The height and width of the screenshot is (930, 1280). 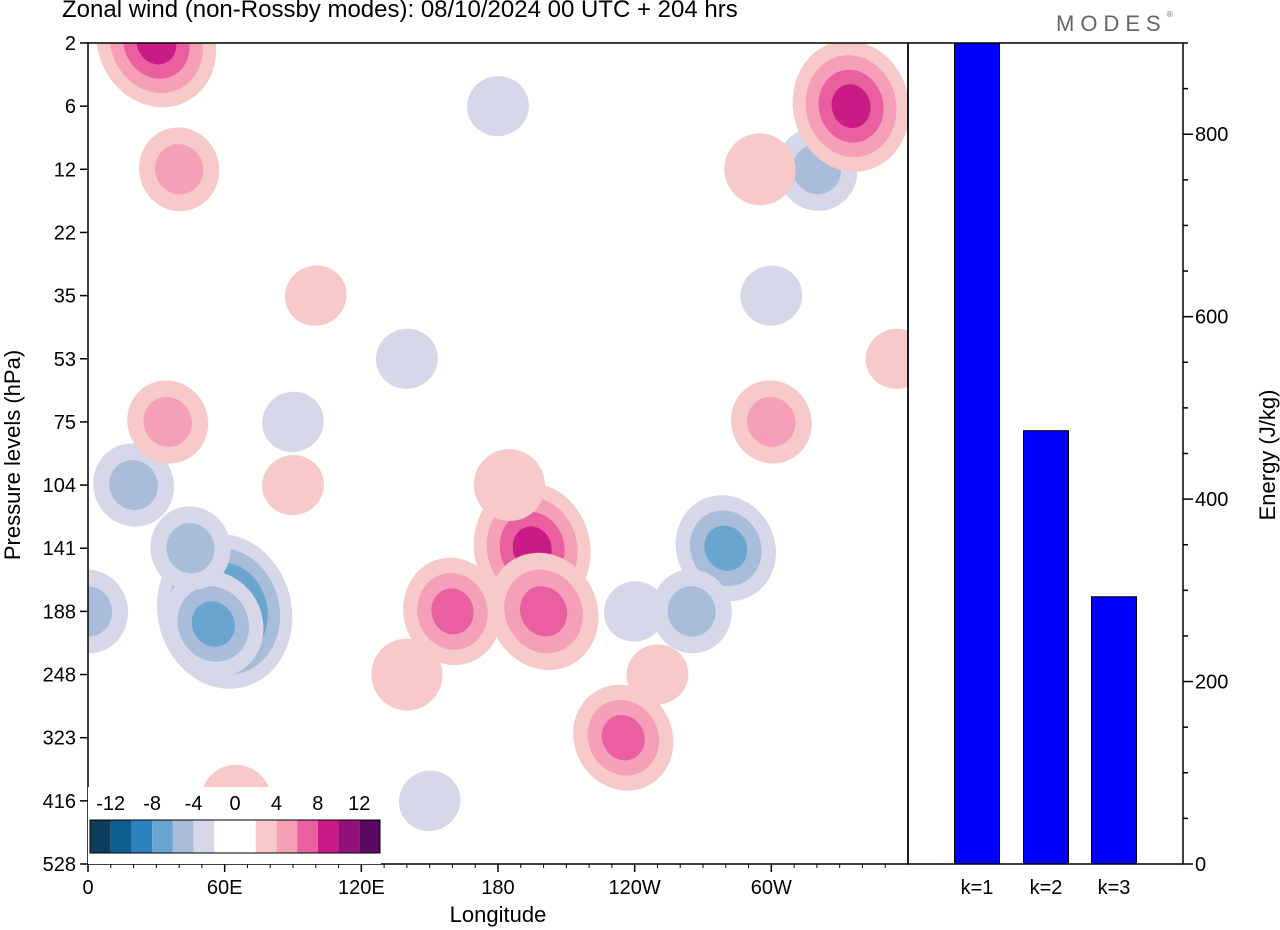 What do you see at coordinates (1200, 865) in the screenshot?
I see `energy-tick-label: 0` at bounding box center [1200, 865].